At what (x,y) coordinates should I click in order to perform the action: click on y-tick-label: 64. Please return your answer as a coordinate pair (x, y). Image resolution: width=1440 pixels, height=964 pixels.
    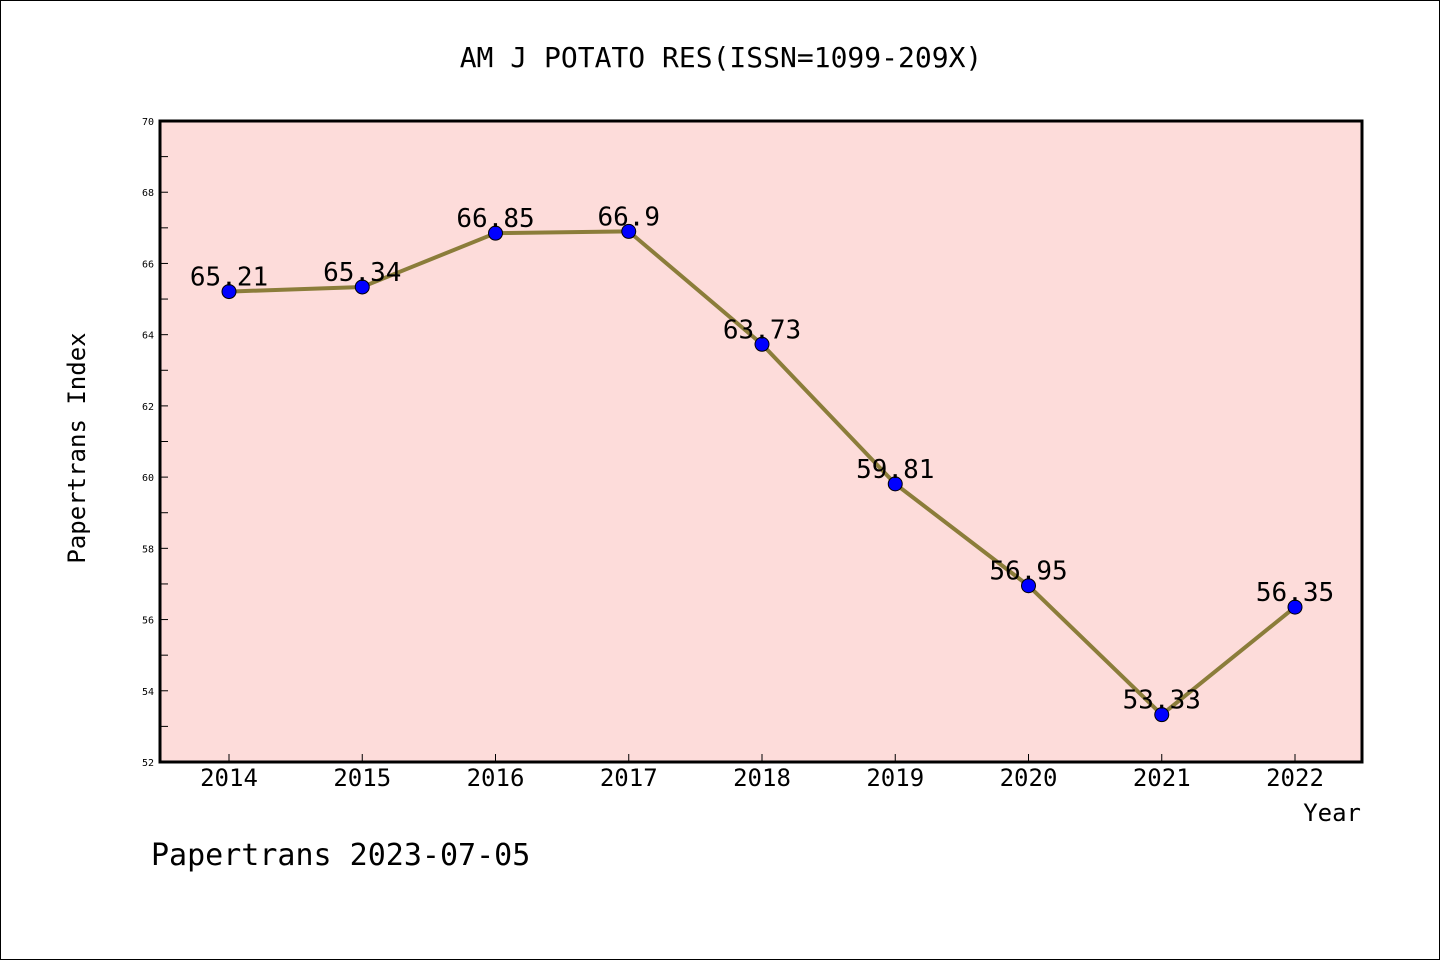
    Looking at the image, I should click on (148, 336).